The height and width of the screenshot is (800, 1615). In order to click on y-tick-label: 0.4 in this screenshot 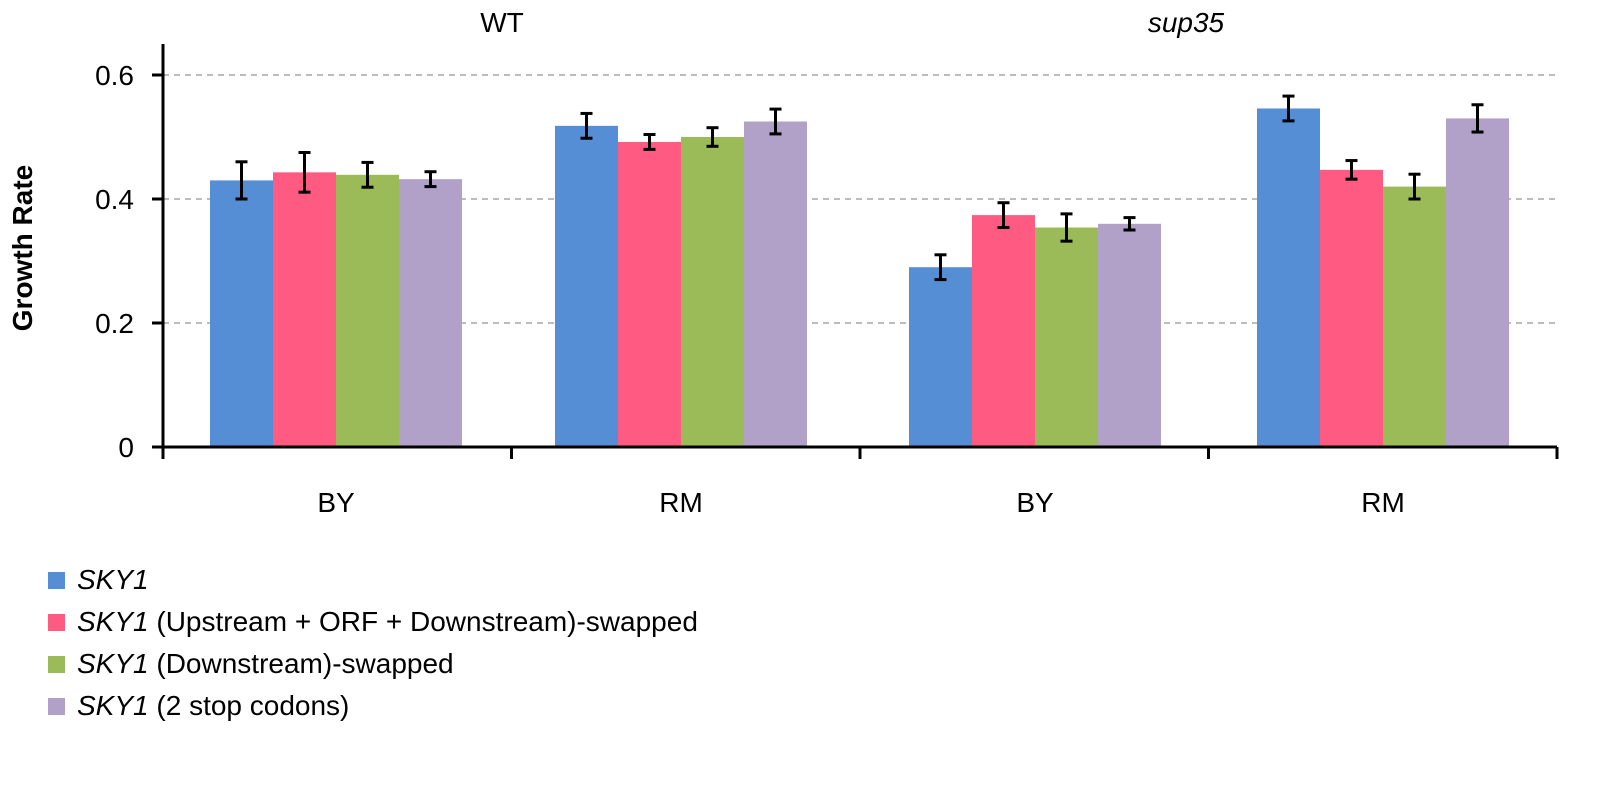, I will do `click(114, 199)`.